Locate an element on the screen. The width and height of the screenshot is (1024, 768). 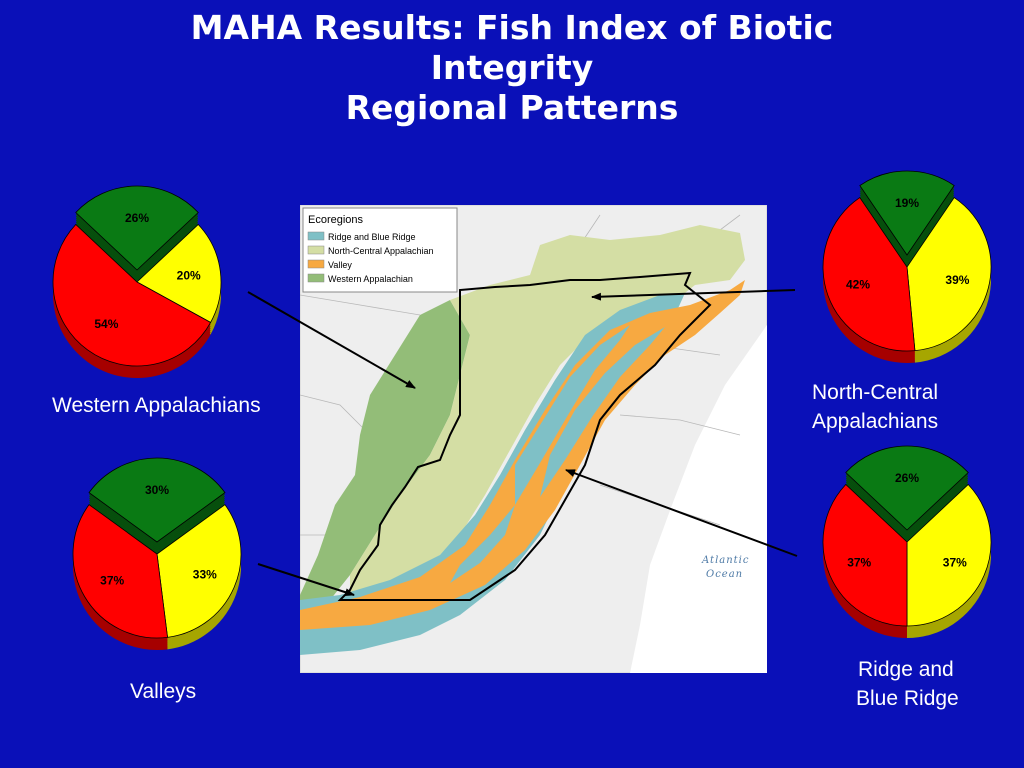
pie-chart-north-central-appalachians: 19% 39% 42% is located at coordinates (907, 267).